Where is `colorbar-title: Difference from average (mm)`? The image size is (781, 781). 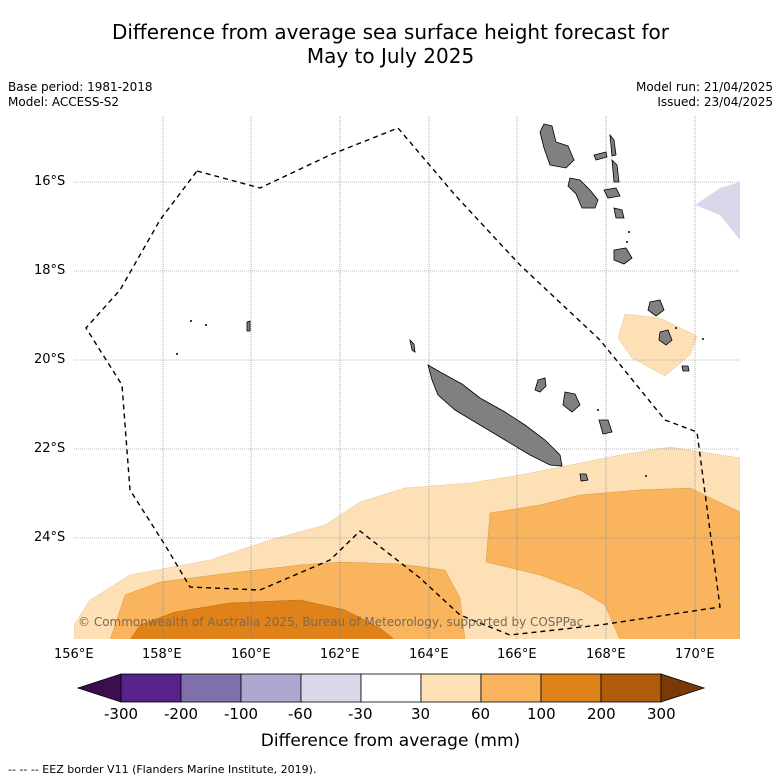
colorbar-title: Difference from average (mm) is located at coordinates (390, 741).